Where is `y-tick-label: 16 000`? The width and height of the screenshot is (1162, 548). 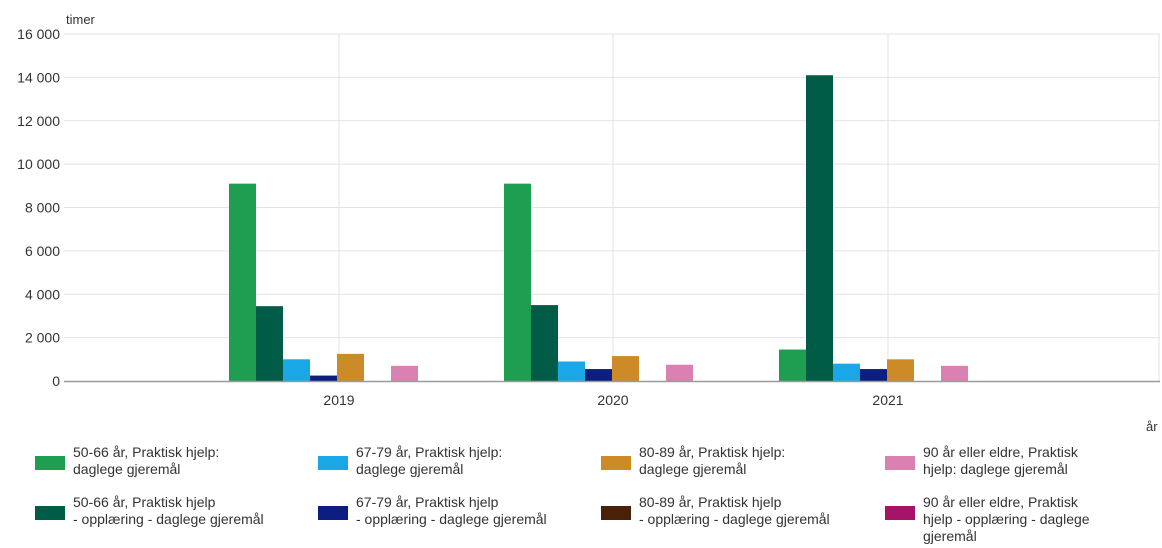
y-tick-label: 16 000 is located at coordinates (38, 34).